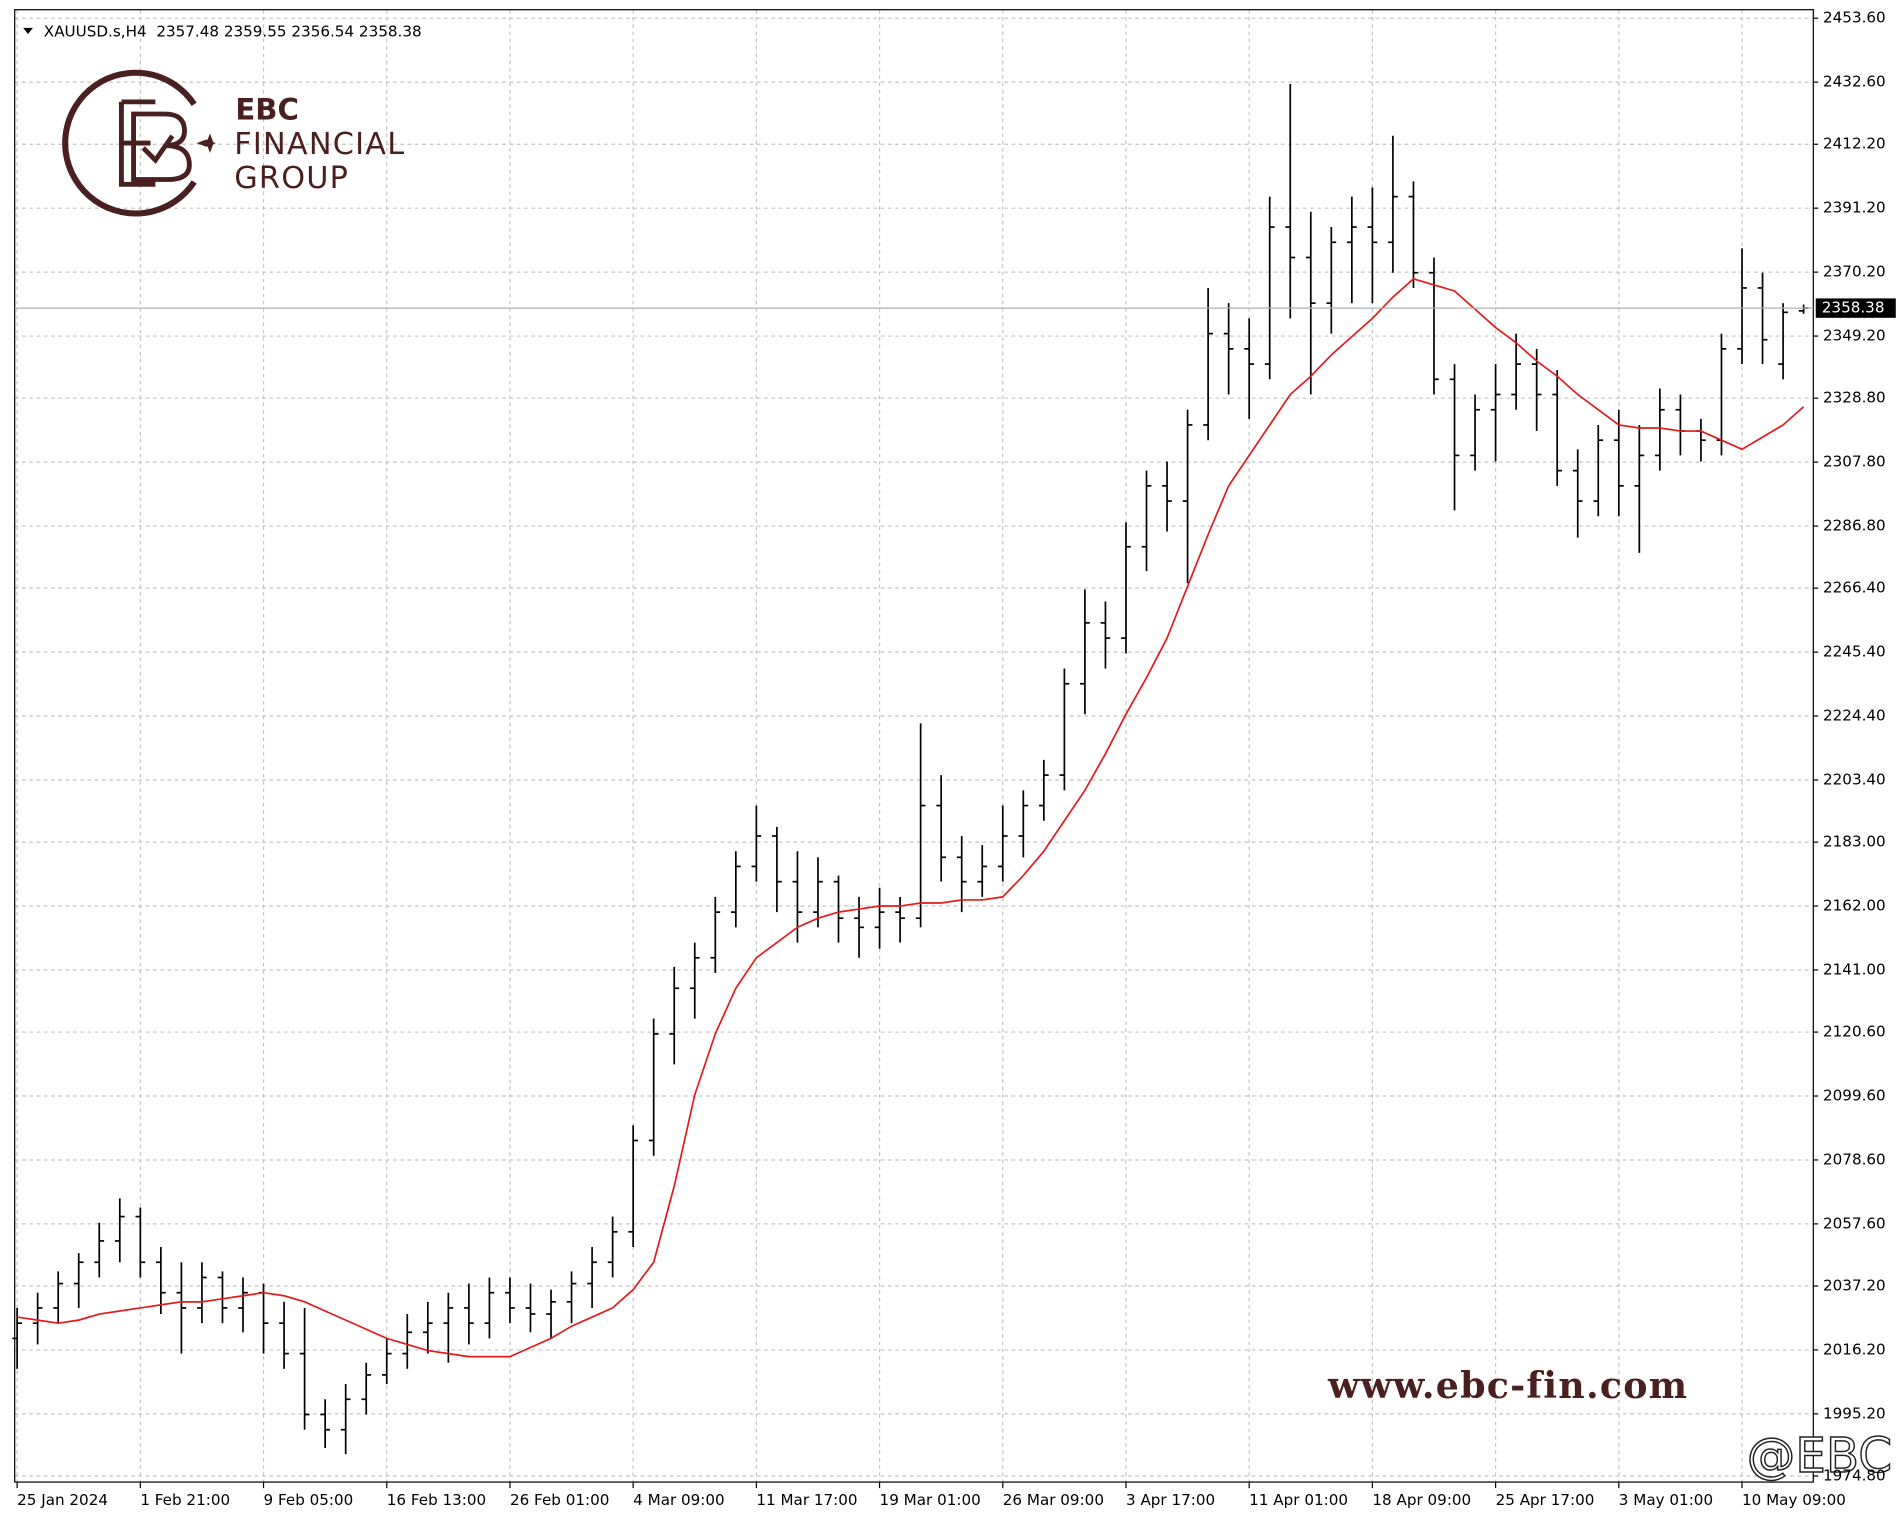  What do you see at coordinates (1854, 208) in the screenshot?
I see `y-tick-label: 2391.20` at bounding box center [1854, 208].